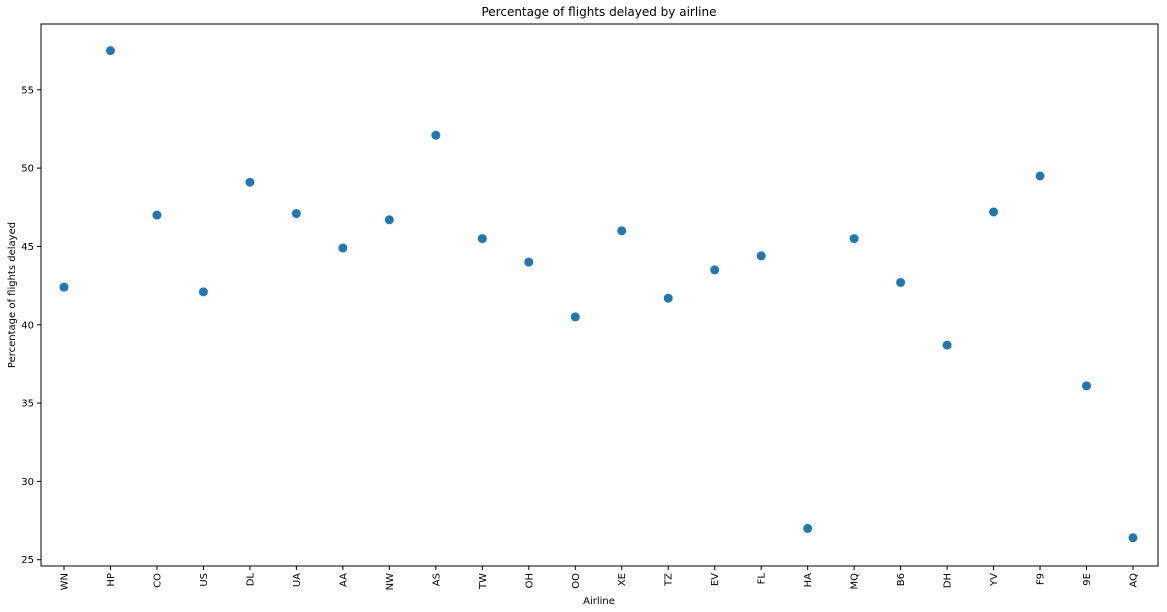 This screenshot has height=612, width=1167. I want to click on data-point-ev, so click(715, 270).